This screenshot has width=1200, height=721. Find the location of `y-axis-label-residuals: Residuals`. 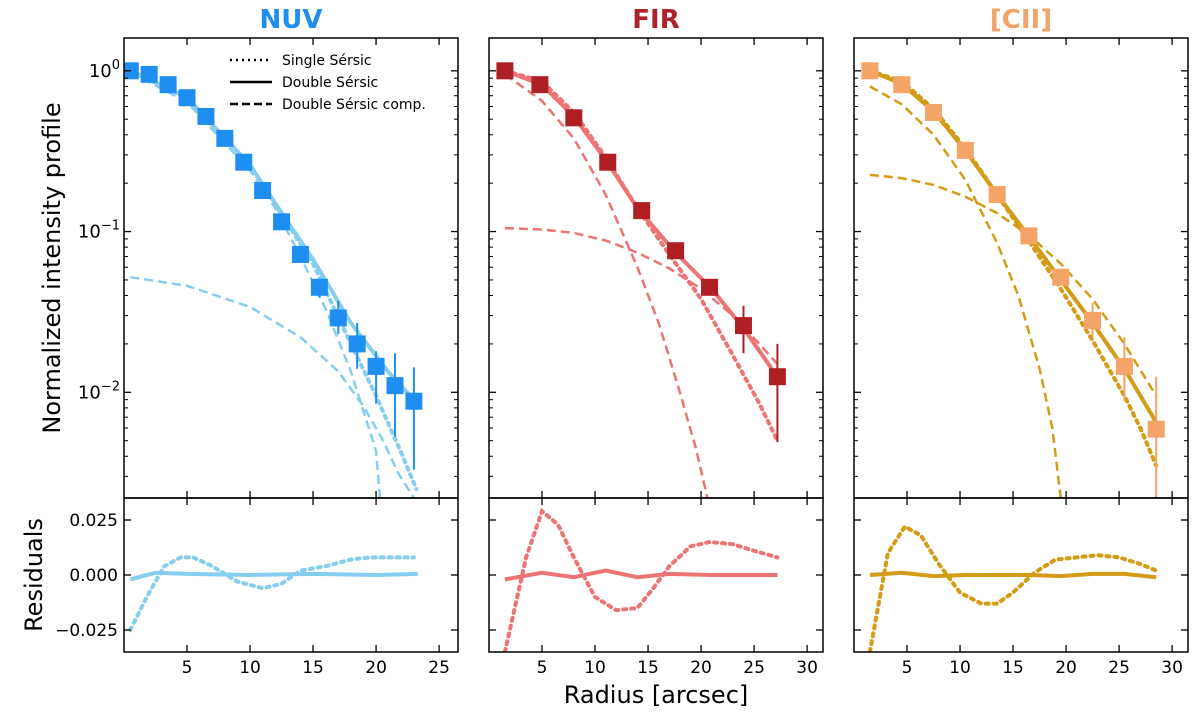

y-axis-label-residuals: Residuals is located at coordinates (34, 575).